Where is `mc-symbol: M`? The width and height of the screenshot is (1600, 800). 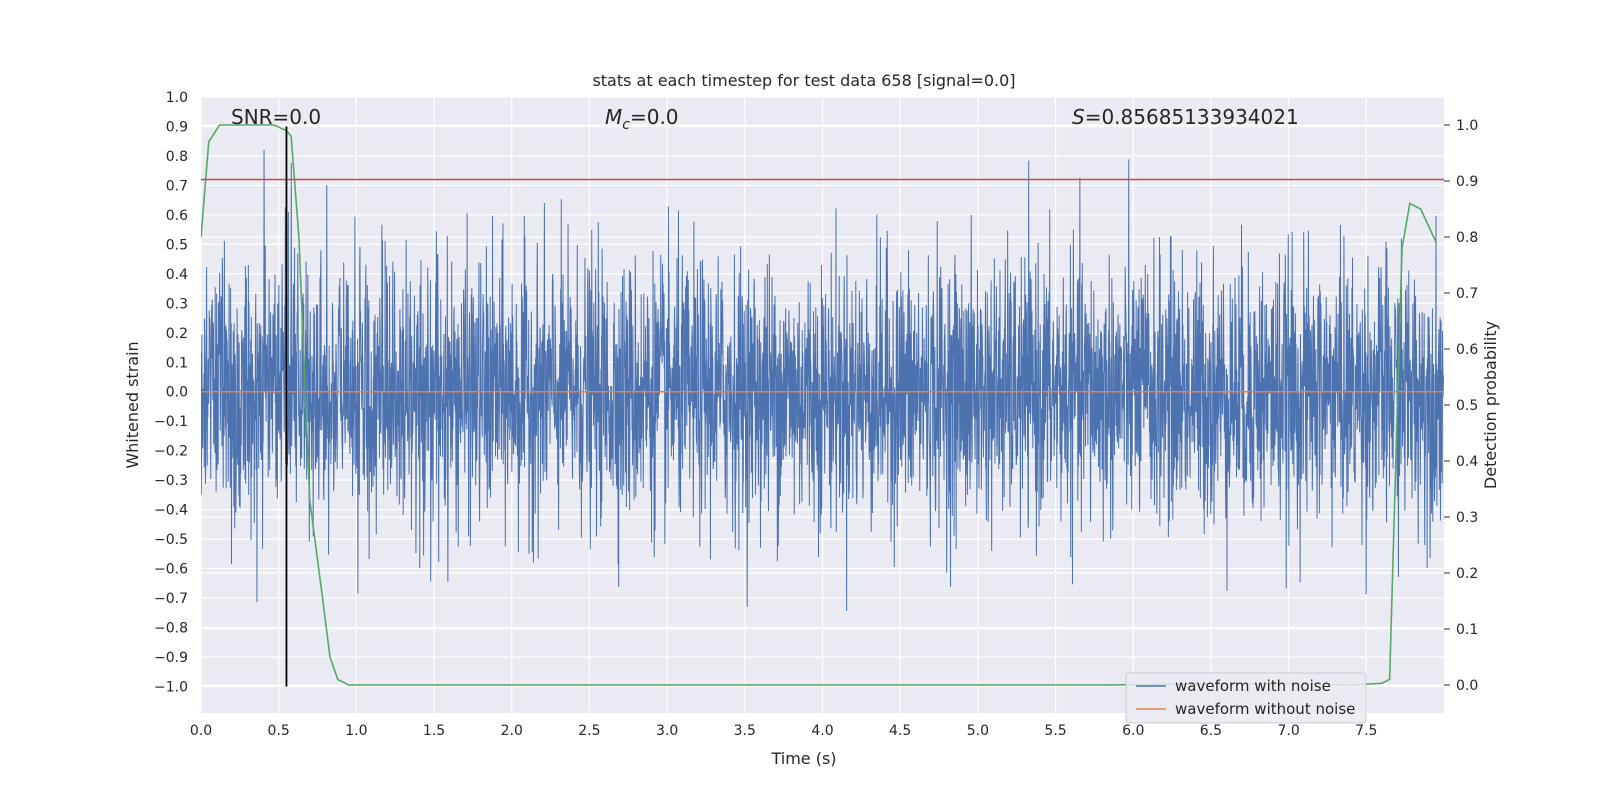
mc-symbol: M is located at coordinates (613, 117).